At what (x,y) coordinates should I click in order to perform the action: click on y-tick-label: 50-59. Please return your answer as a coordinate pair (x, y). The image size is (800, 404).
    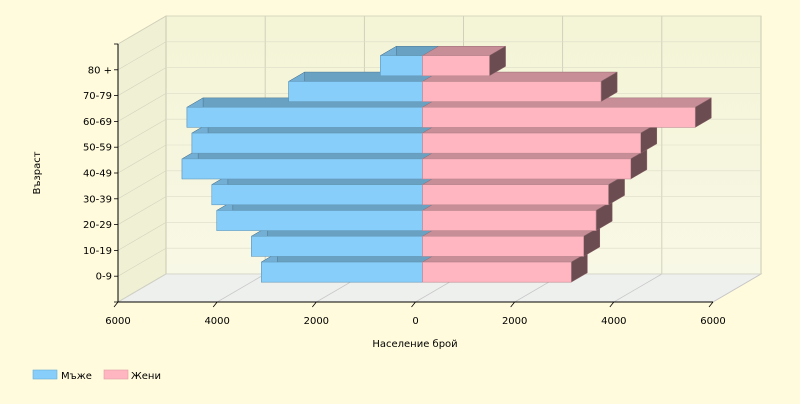
    Looking at the image, I should click on (97, 148).